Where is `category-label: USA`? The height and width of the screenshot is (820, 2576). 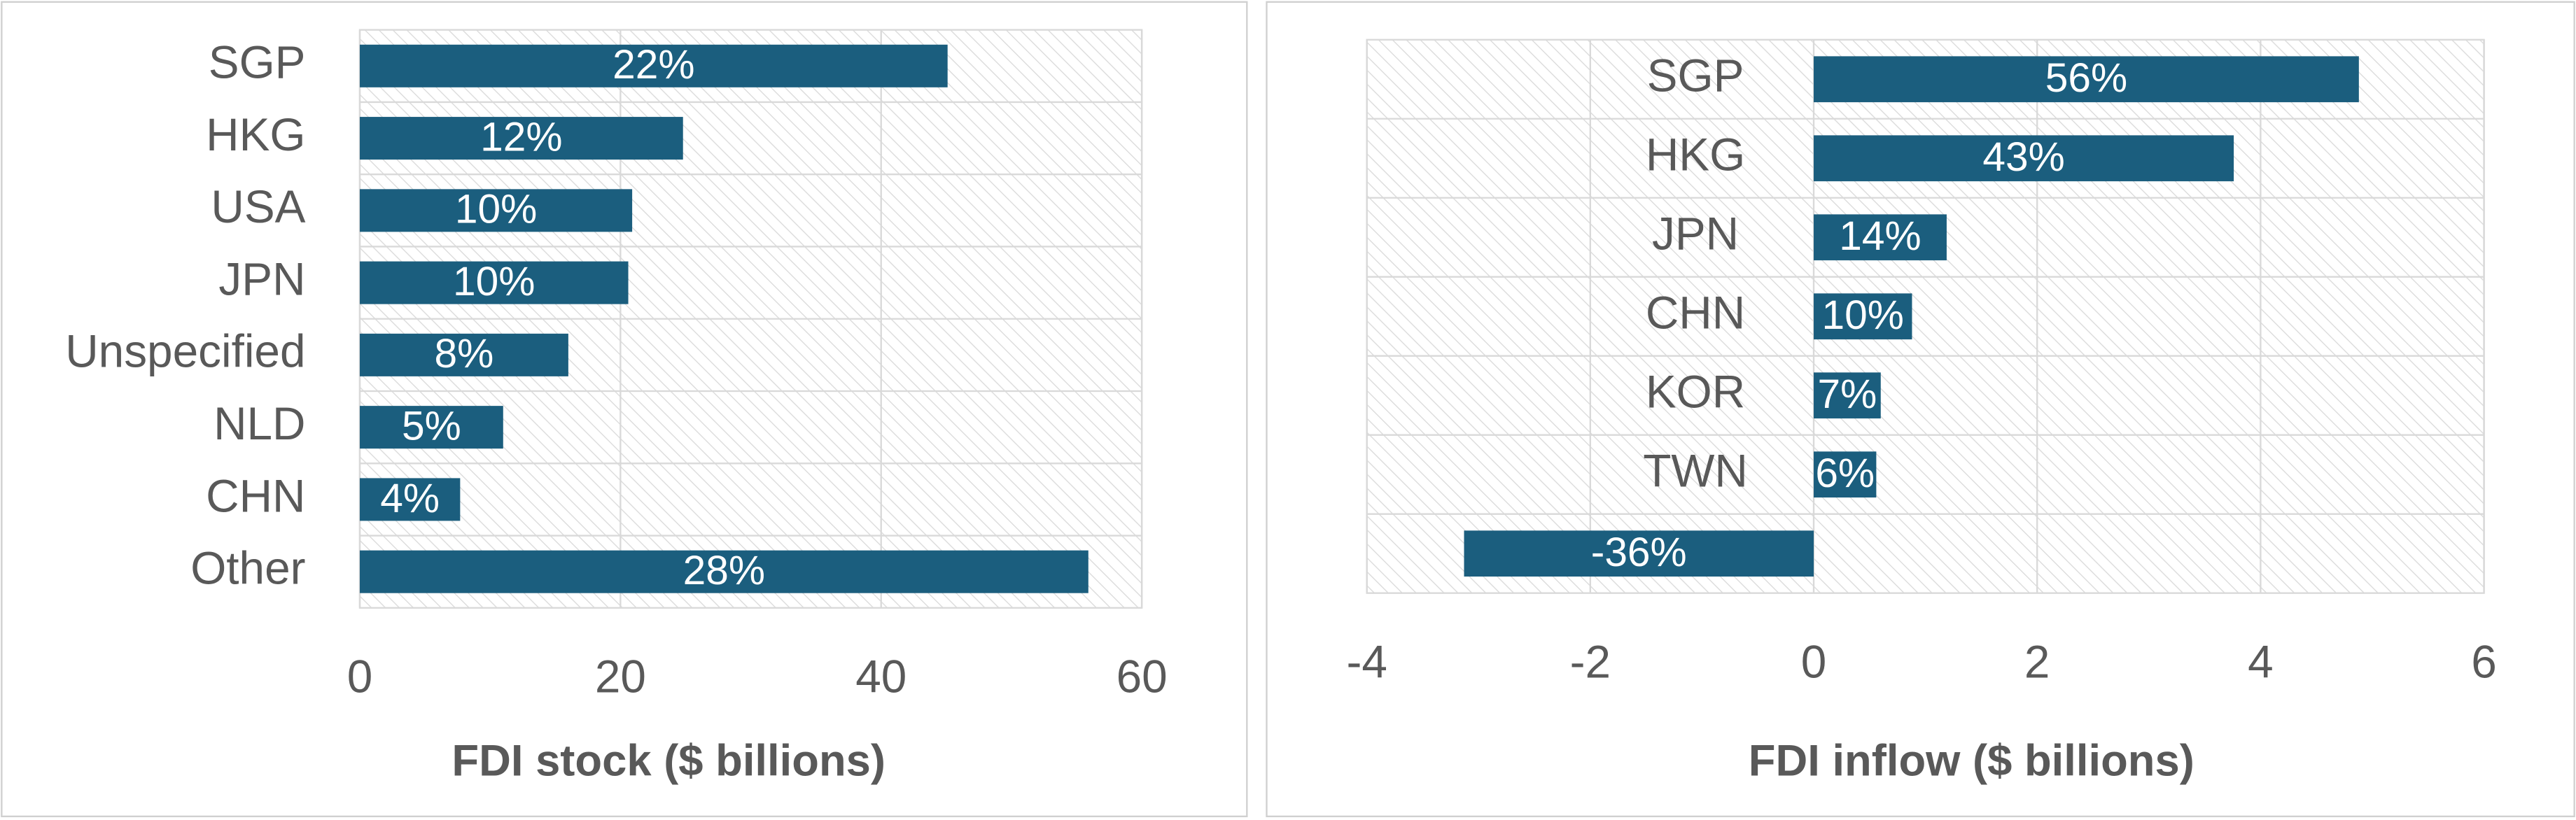
category-label: USA is located at coordinates (258, 206).